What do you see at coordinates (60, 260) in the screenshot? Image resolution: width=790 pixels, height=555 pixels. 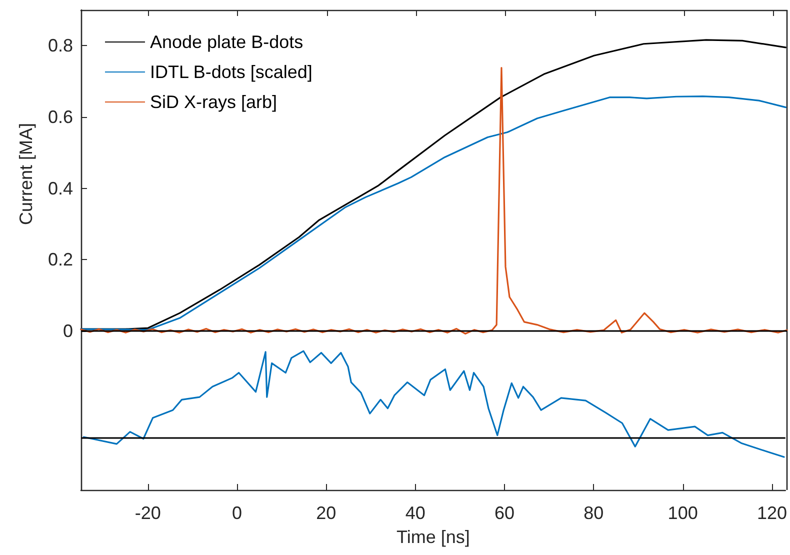 I see `y-tick-label: 0.2` at bounding box center [60, 260].